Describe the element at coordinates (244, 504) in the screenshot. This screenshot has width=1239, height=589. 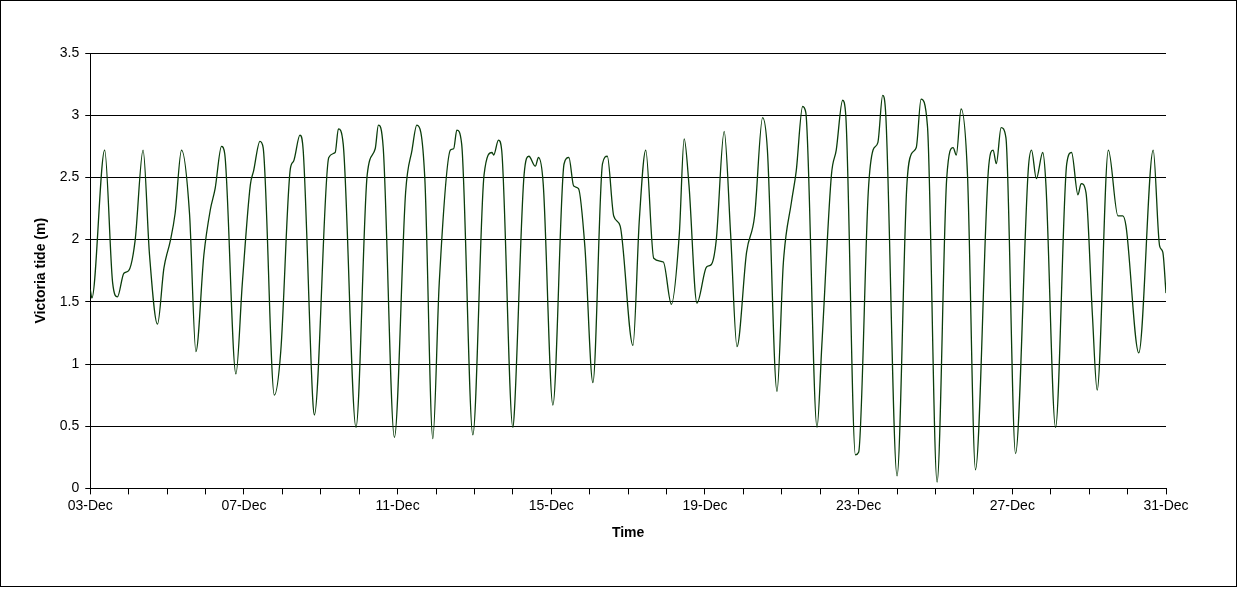
I see `x-tick-label: 07-Dec` at that location.